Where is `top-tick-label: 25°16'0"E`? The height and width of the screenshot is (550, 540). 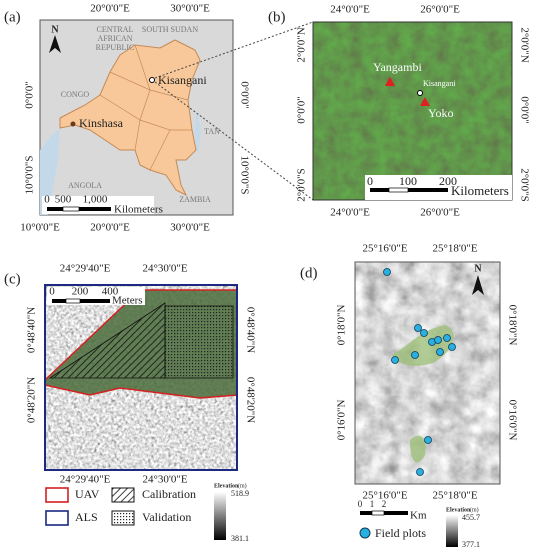 top-tick-label: 25°16'0"E is located at coordinates (384, 249).